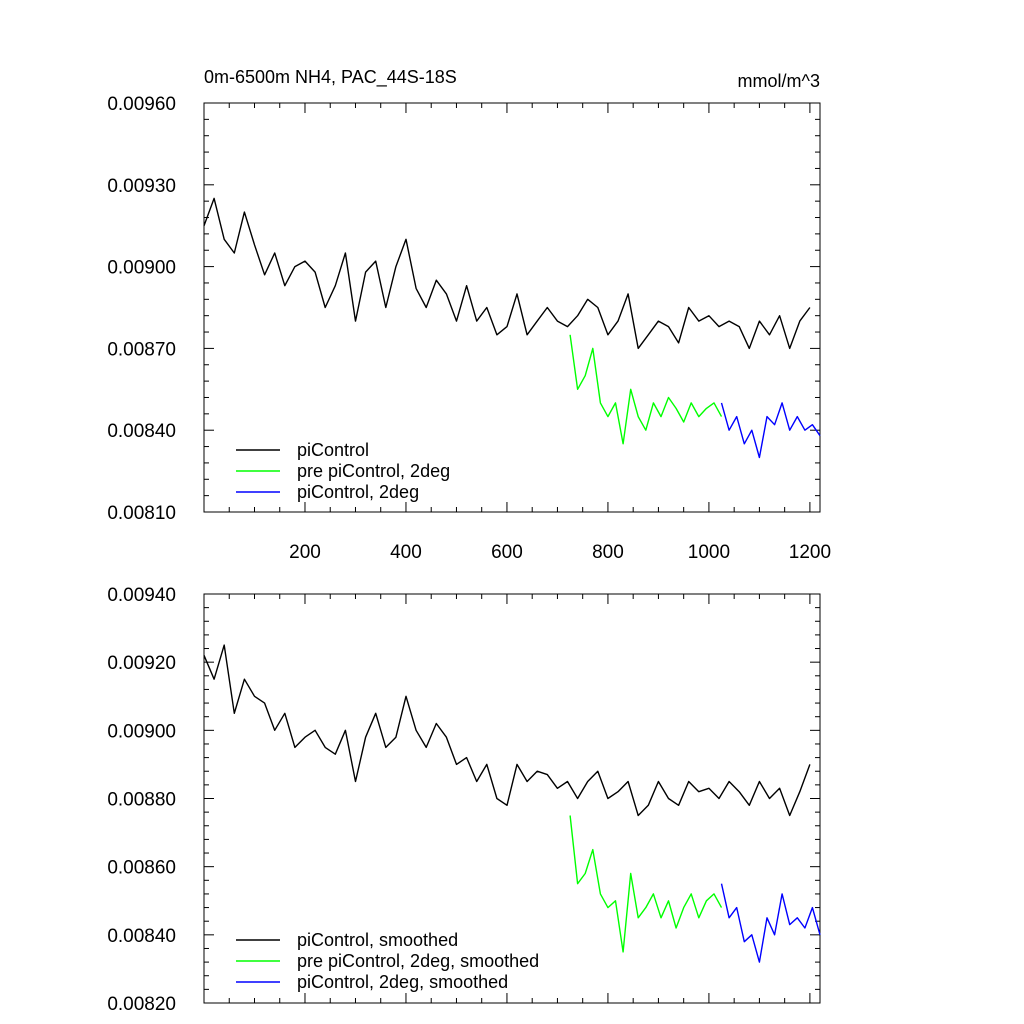  I want to click on x-tick-label: 1000, so click(709, 552).